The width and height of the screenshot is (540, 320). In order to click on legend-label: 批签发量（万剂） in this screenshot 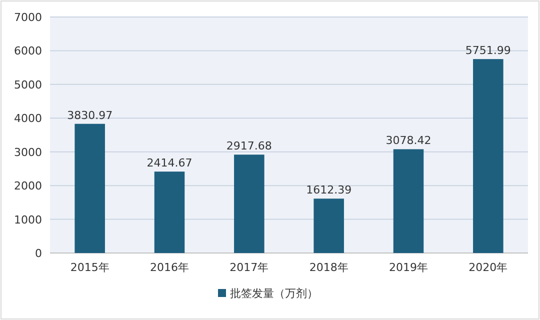, I will do `click(274, 293)`.